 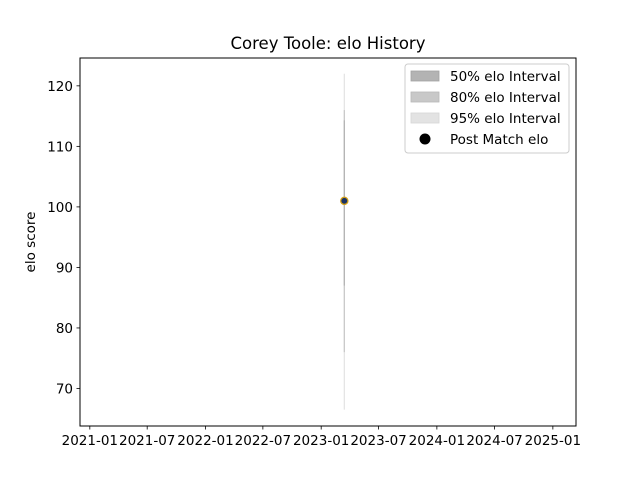 What do you see at coordinates (205, 441) in the screenshot?
I see `x-tick-label: 2022-01` at bounding box center [205, 441].